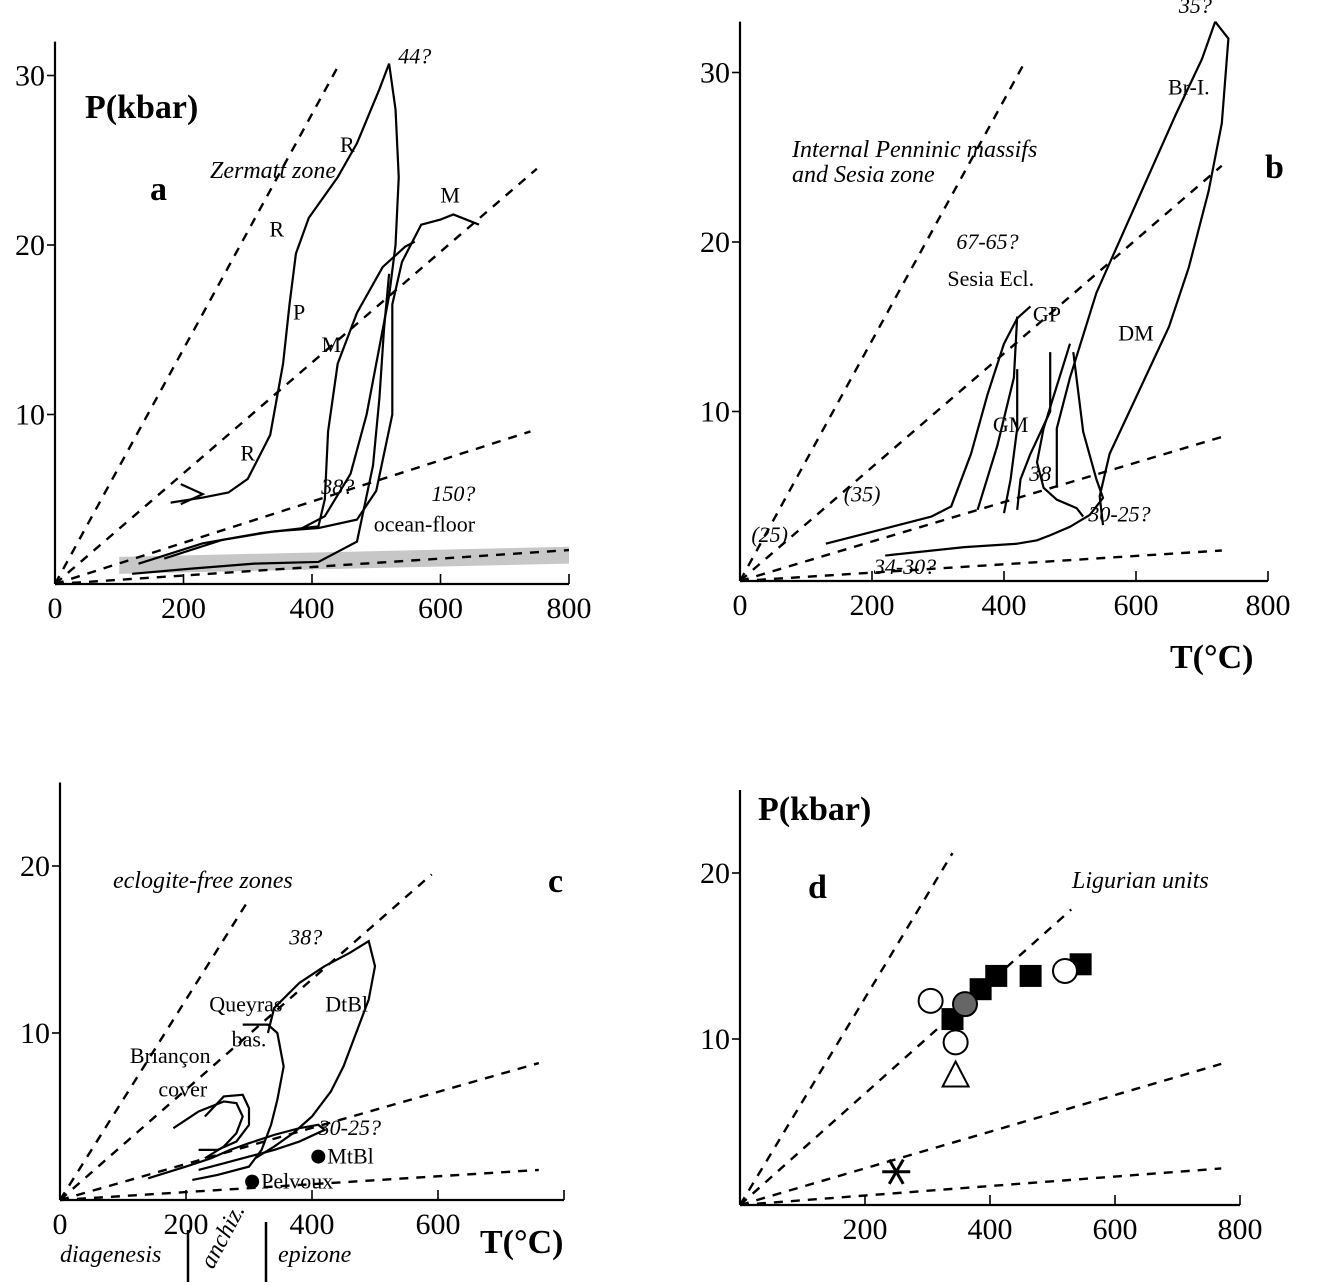 The width and height of the screenshot is (1327, 1286). What do you see at coordinates (914, 150) in the screenshot?
I see `zone-title: Internal Penninic massifs` at bounding box center [914, 150].